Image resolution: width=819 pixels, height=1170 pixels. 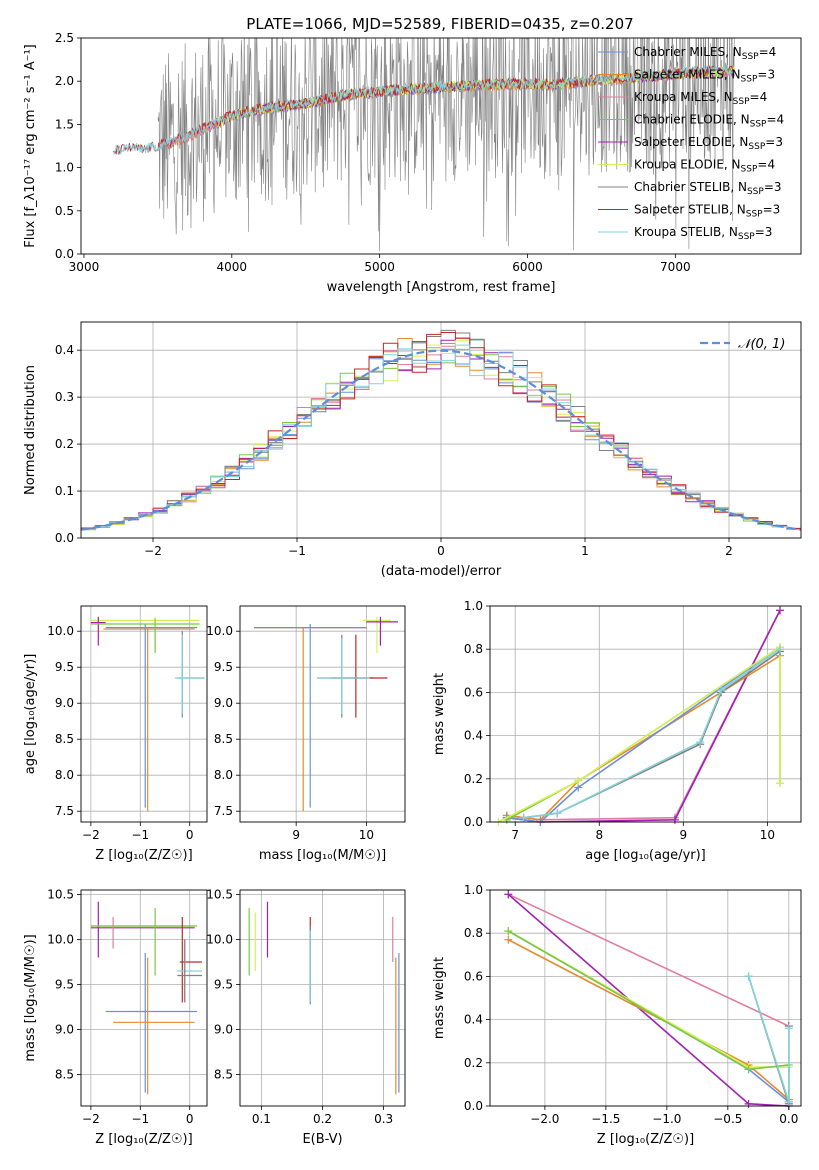 I want to click on x-tick-label: 0.1, so click(x=261, y=1119).